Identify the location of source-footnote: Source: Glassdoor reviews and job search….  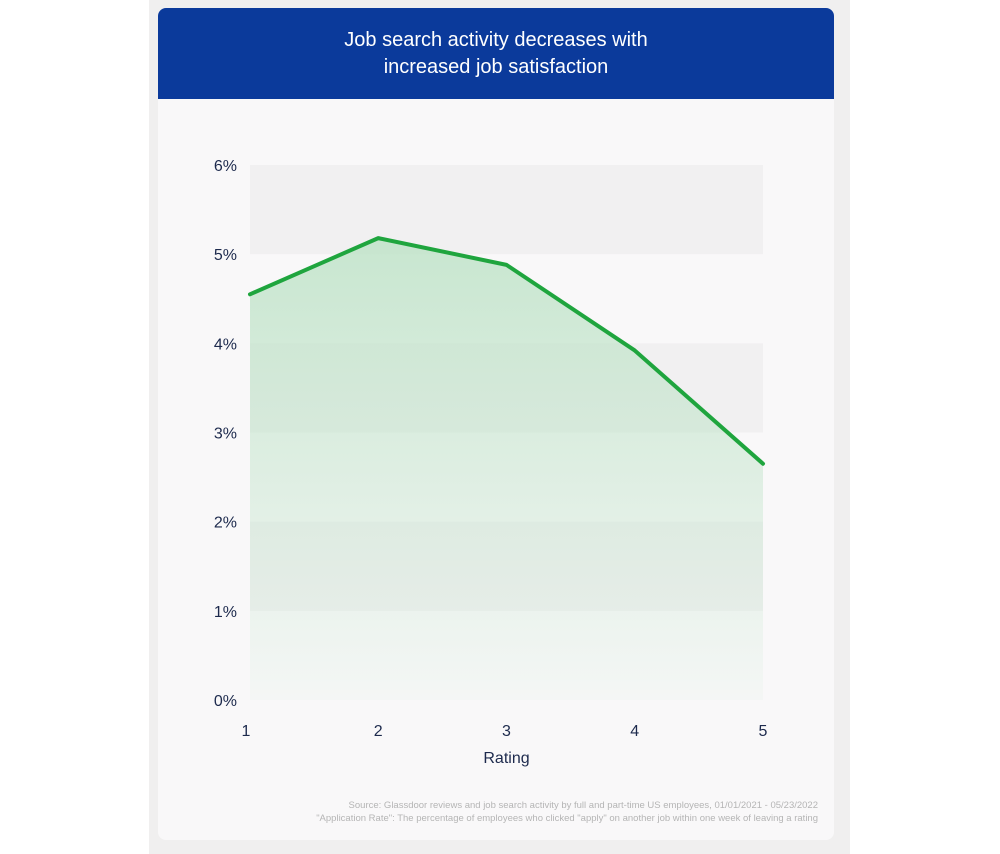
(583, 805).